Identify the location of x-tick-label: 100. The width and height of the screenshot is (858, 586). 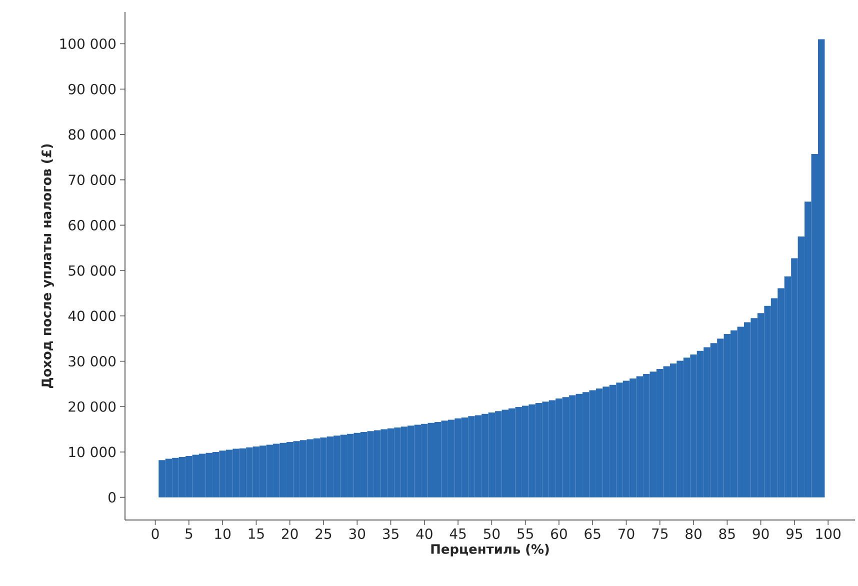
(828, 534).